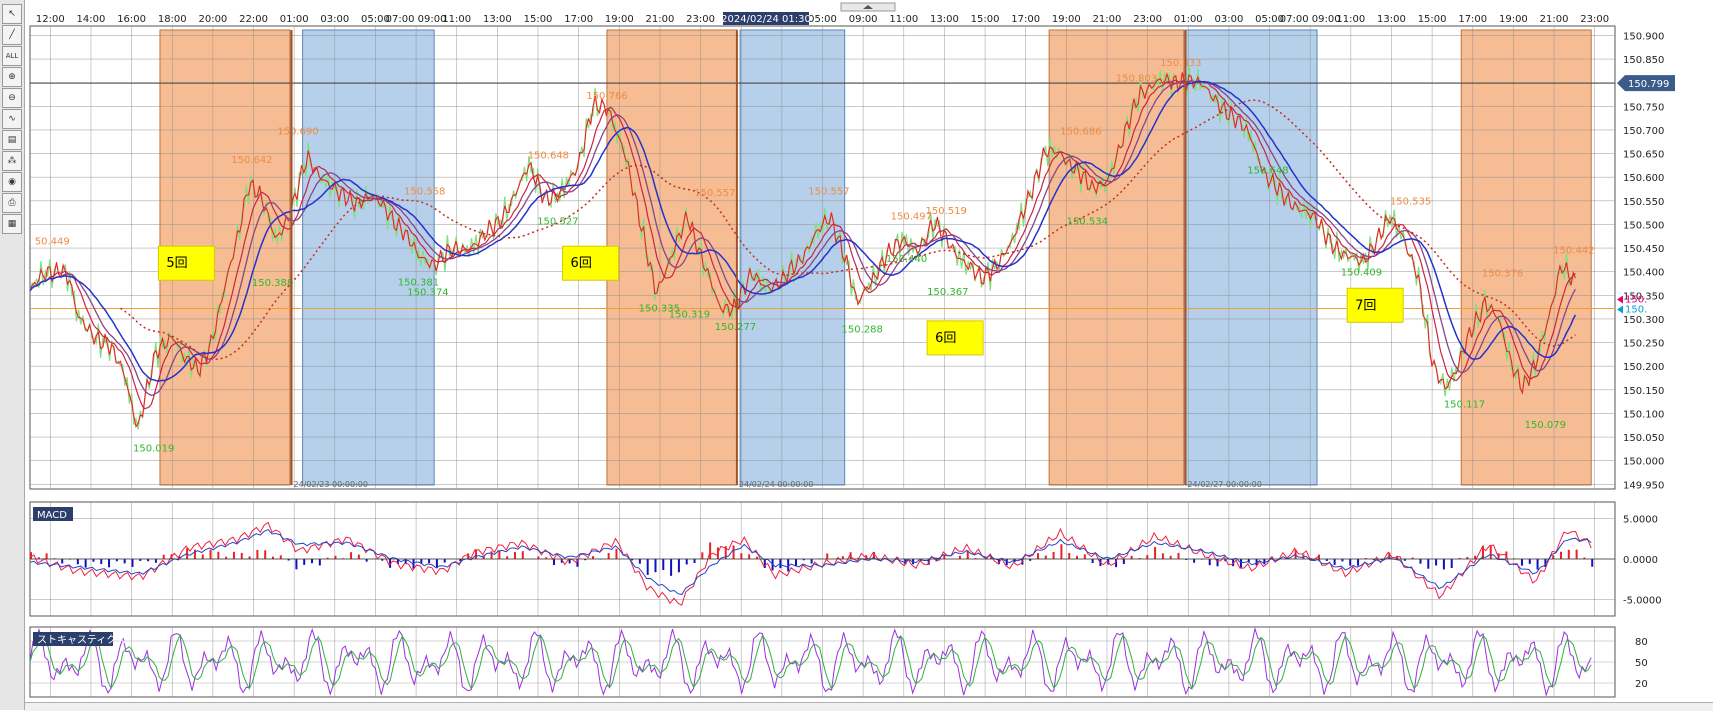  I want to click on price-annotation: 150.527, so click(557, 221).